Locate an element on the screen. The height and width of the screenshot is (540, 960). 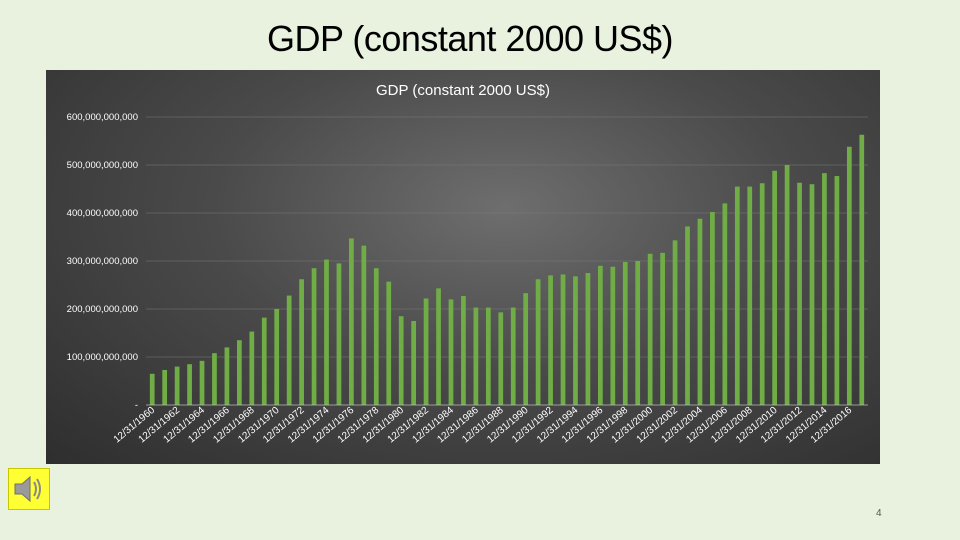
y-tick-label: 100,000,000,000 is located at coordinates (102, 357).